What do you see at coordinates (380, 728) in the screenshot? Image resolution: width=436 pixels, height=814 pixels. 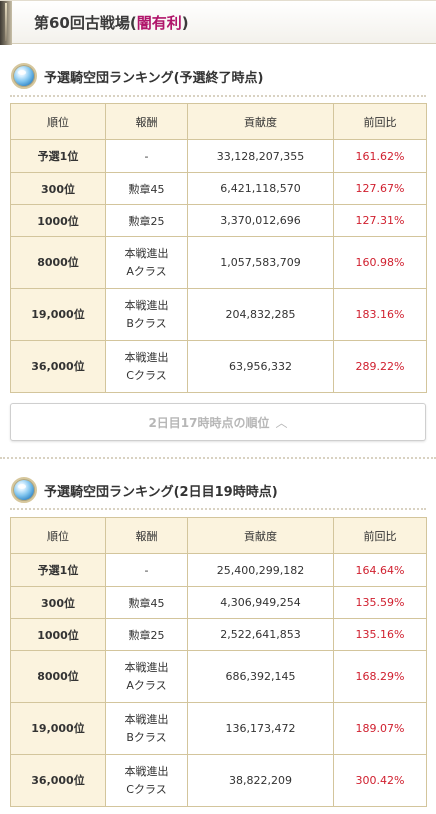 I see `ratio-cell: 189.07%` at bounding box center [380, 728].